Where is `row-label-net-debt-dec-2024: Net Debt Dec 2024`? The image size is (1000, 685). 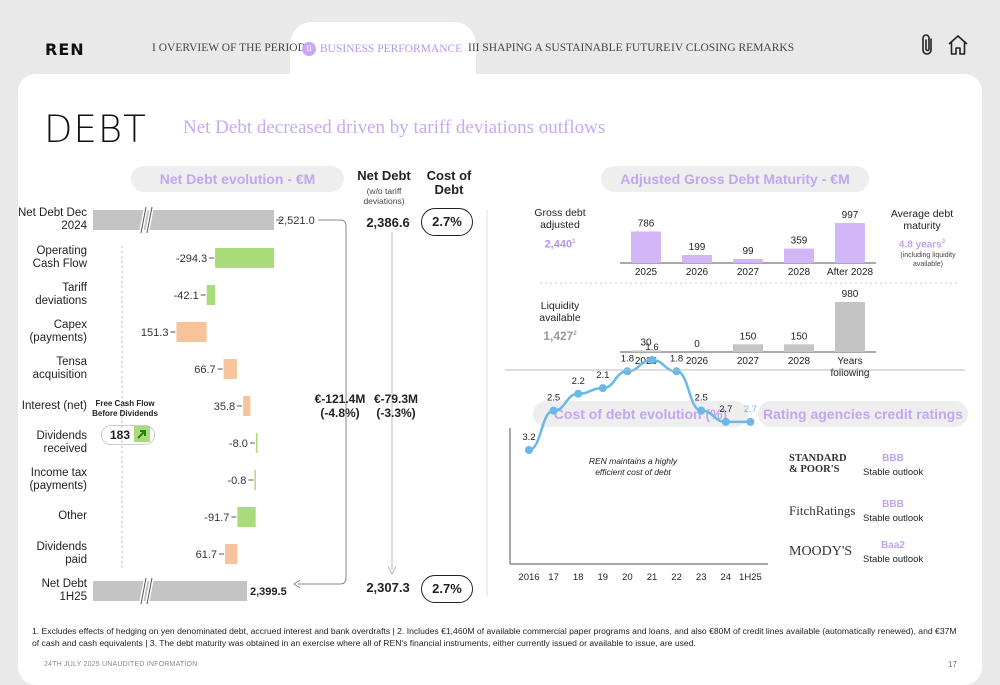 row-label-net-debt-dec-2024: Net Debt Dec 2024 is located at coordinates (52, 220).